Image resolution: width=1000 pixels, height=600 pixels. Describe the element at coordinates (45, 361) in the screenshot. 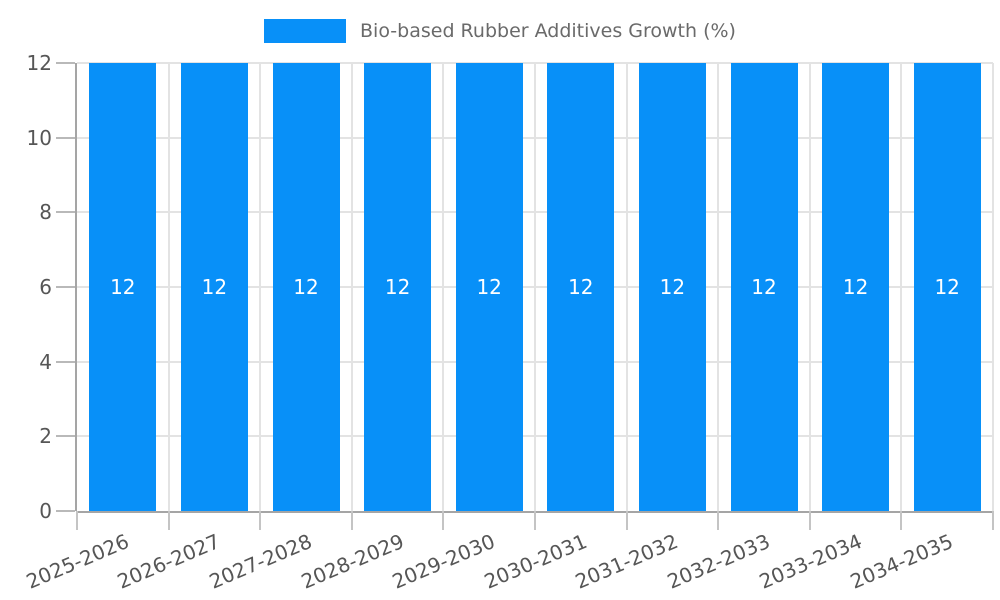

I see `y-tick-label: 4` at that location.